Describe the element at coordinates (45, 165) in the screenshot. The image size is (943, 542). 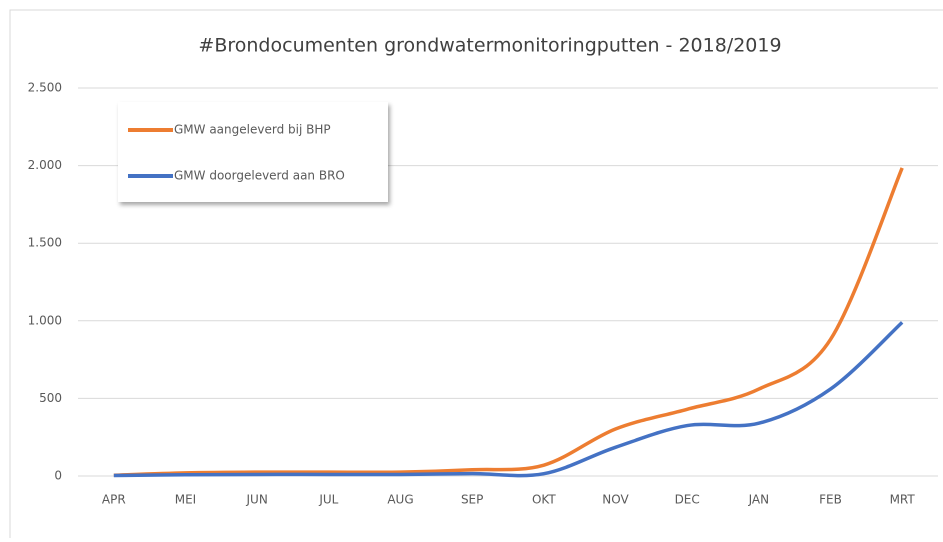
I see `y-tick-label: 2.000` at that location.